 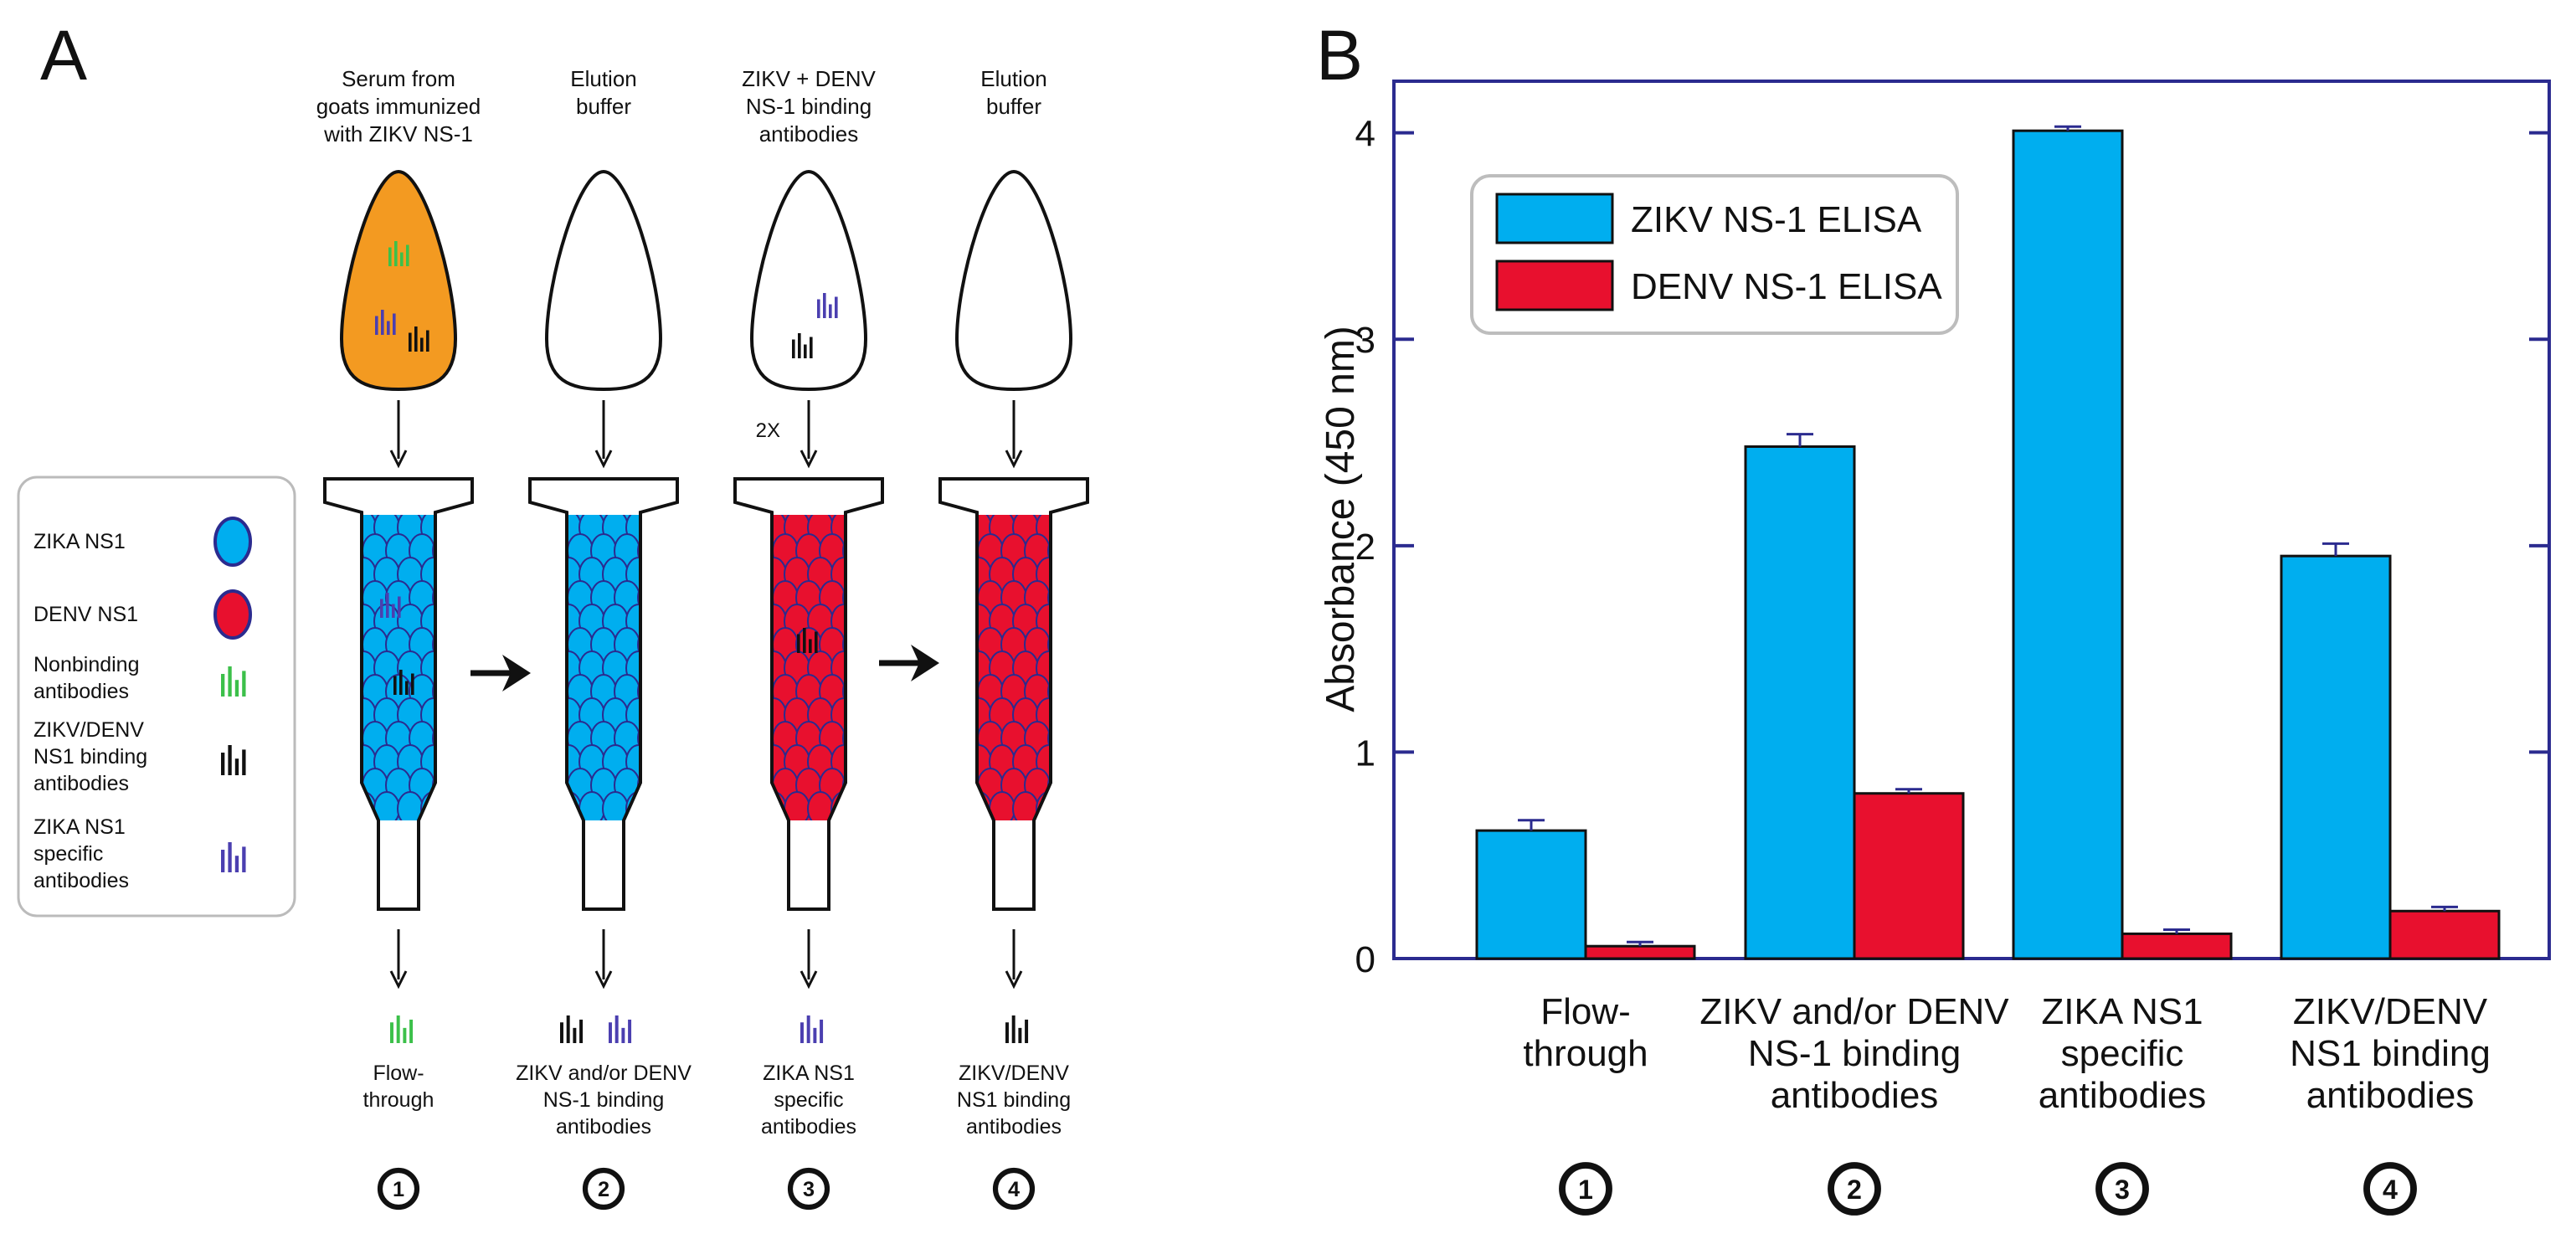 What do you see at coordinates (233, 542) in the screenshot?
I see `blue-bead-icon` at bounding box center [233, 542].